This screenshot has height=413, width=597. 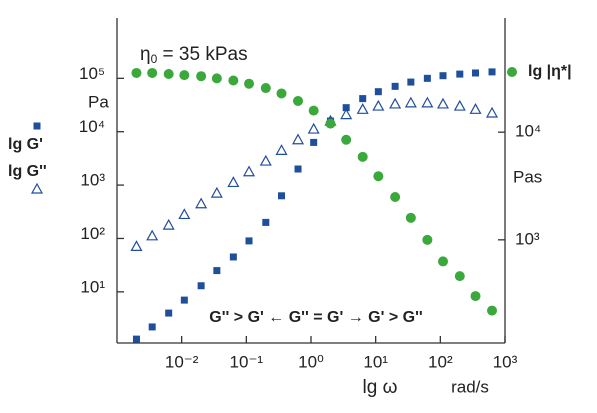 What do you see at coordinates (92, 73) in the screenshot?
I see `y-tick-label: 10⁵` at bounding box center [92, 73].